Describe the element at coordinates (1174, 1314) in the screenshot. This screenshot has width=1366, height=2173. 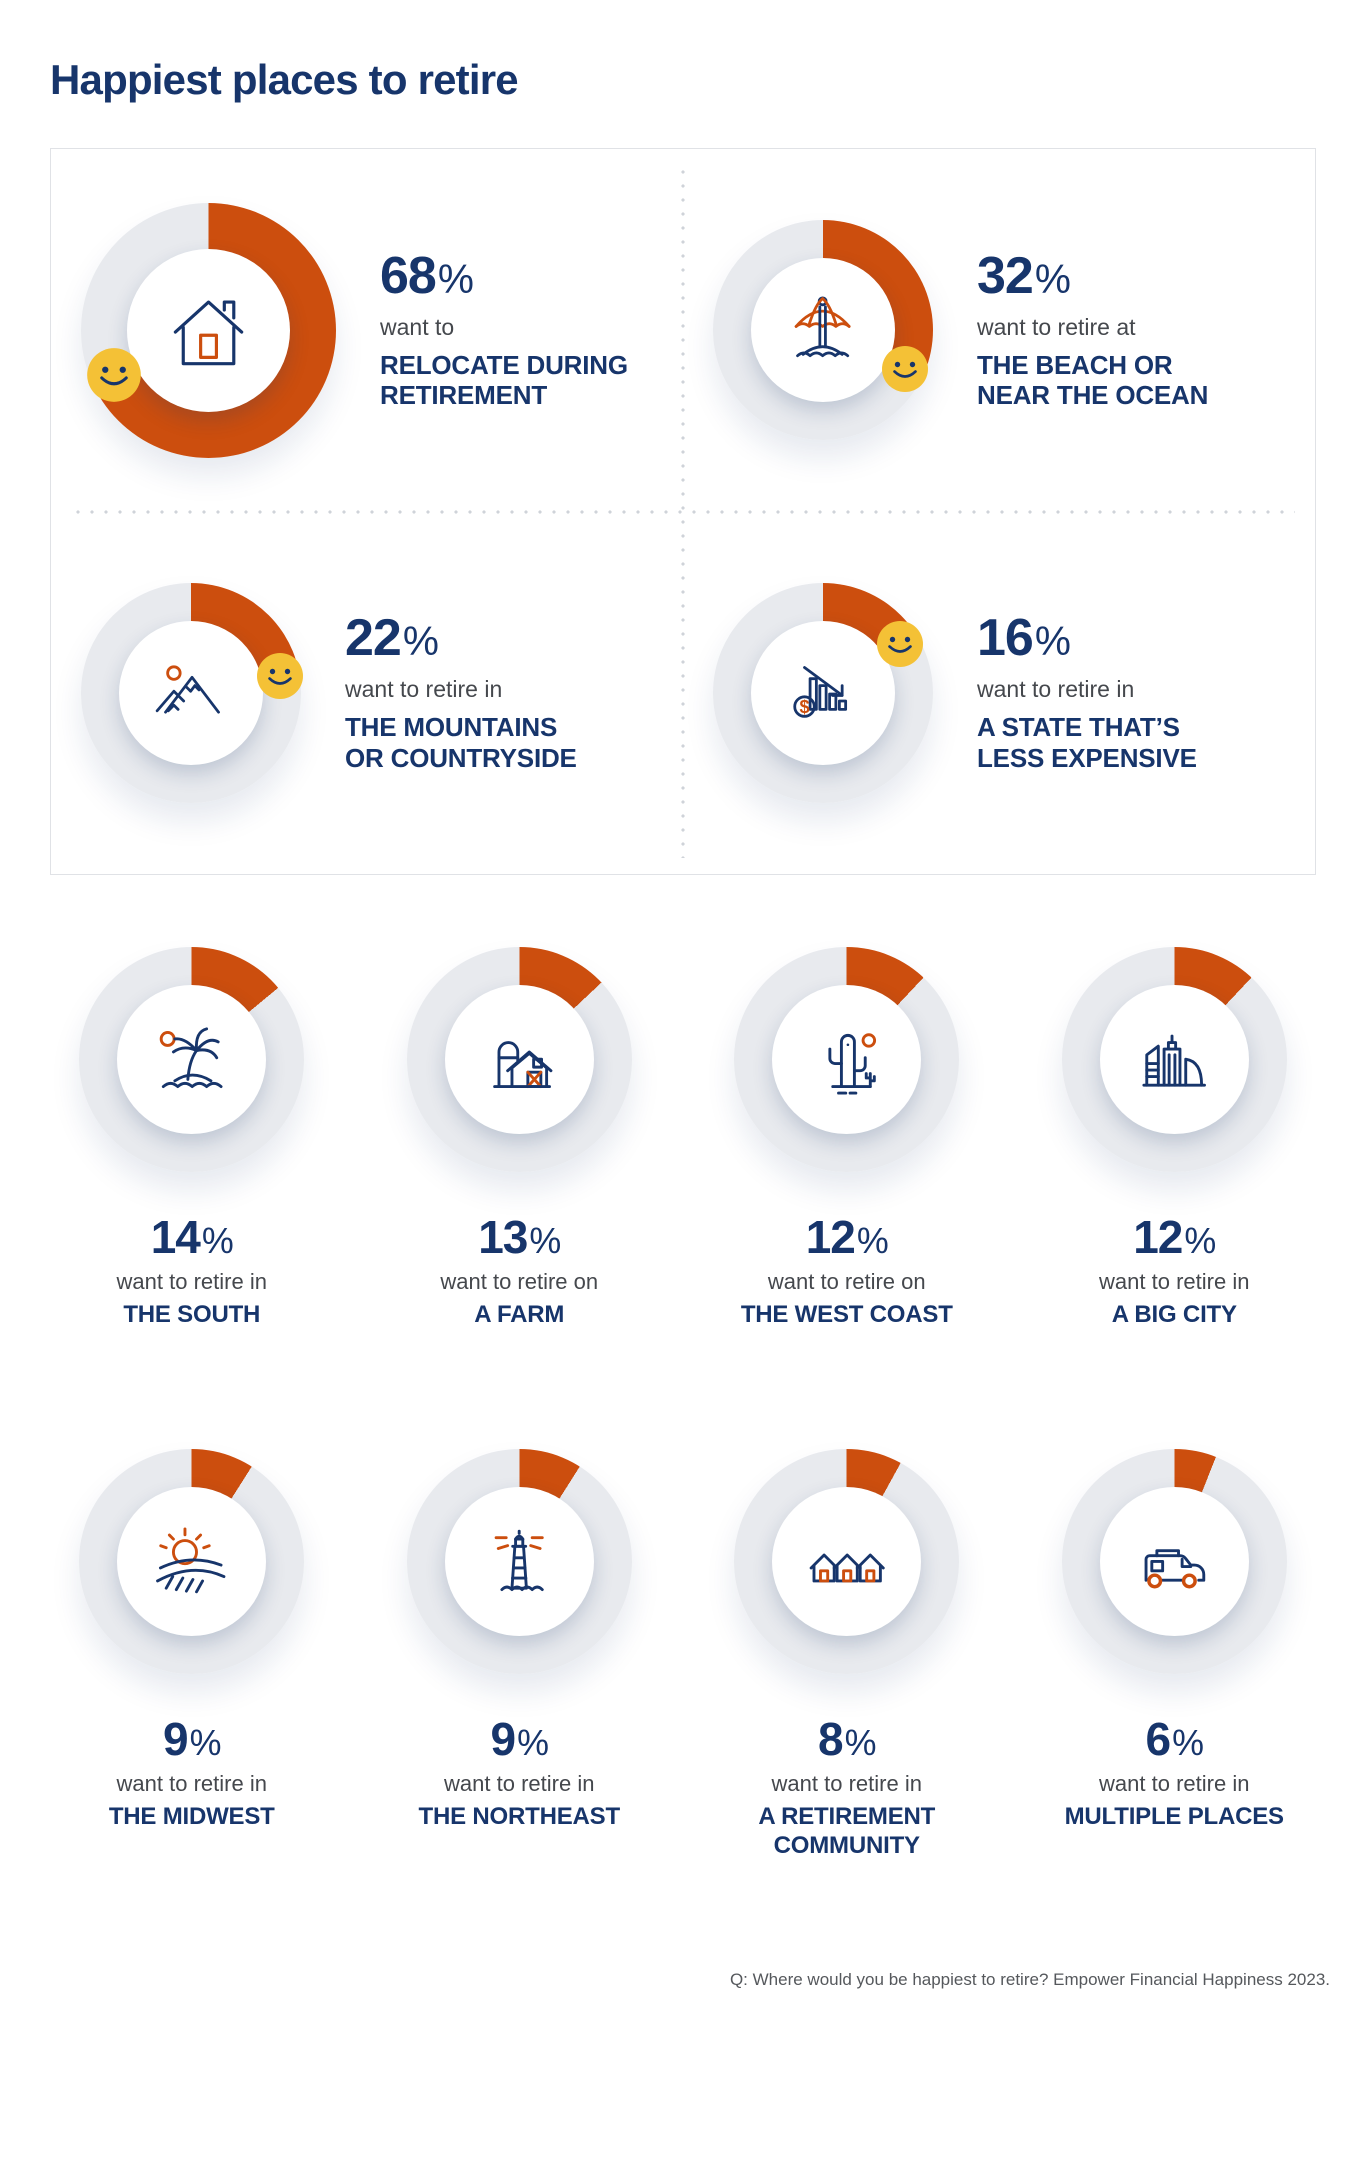
I see `stat-place: A BIG CITY` at that location.